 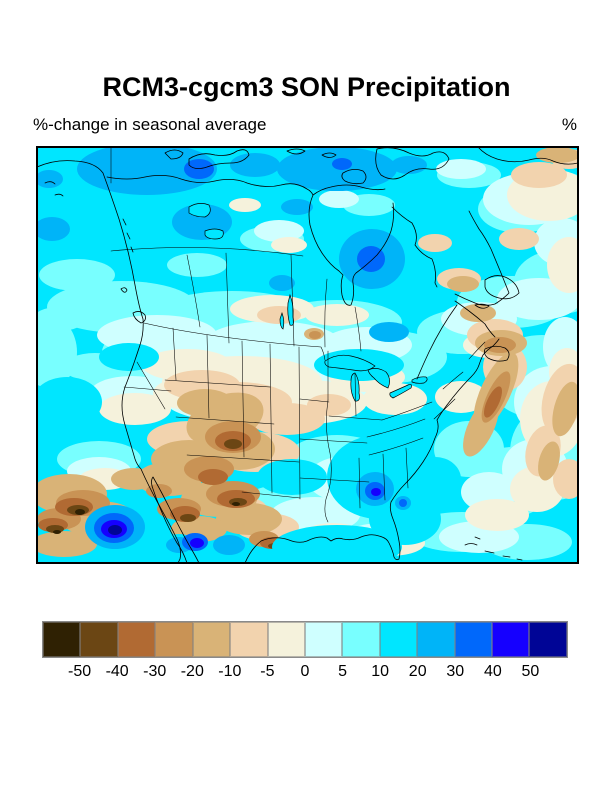 I want to click on colorbar-cells, so click(x=305, y=639).